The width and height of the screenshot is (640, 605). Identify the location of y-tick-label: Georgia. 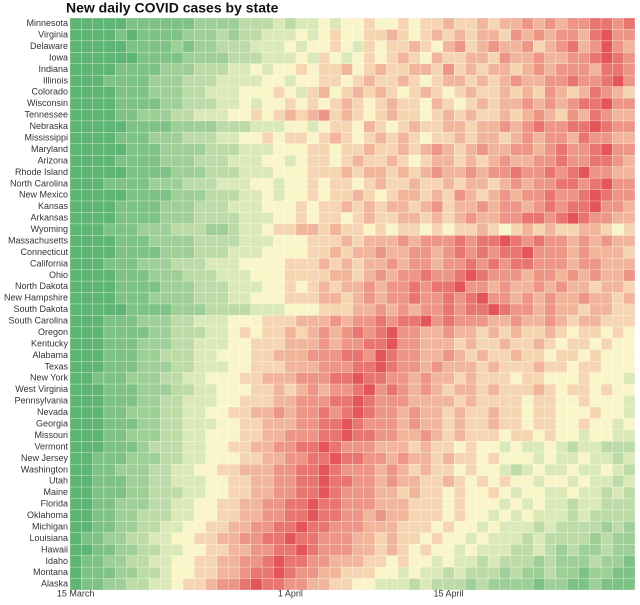
(52, 423).